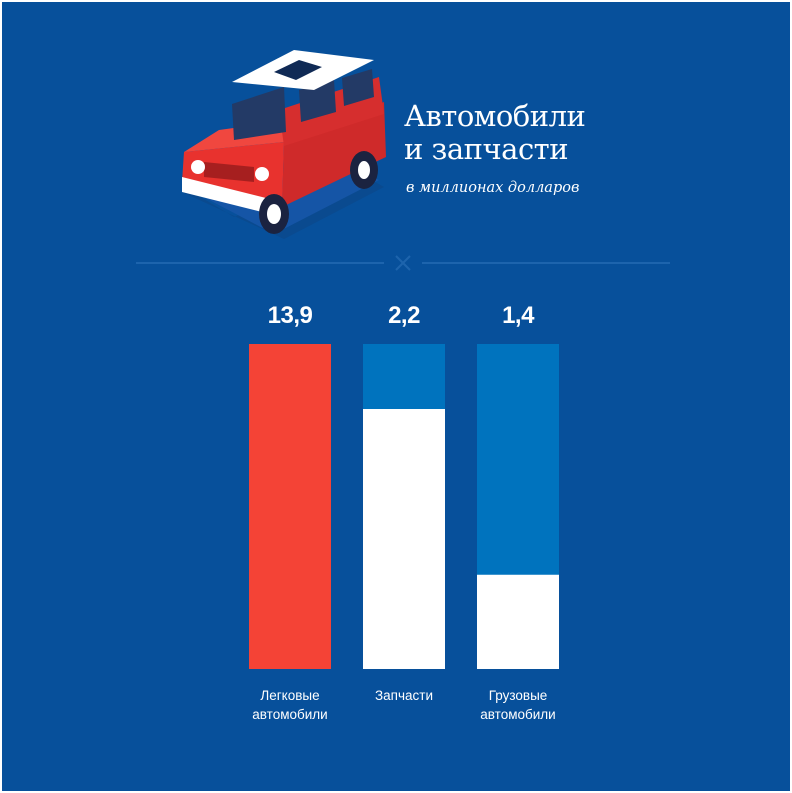 The image size is (792, 793). I want to click on value-label-2: 1,4, so click(518, 315).